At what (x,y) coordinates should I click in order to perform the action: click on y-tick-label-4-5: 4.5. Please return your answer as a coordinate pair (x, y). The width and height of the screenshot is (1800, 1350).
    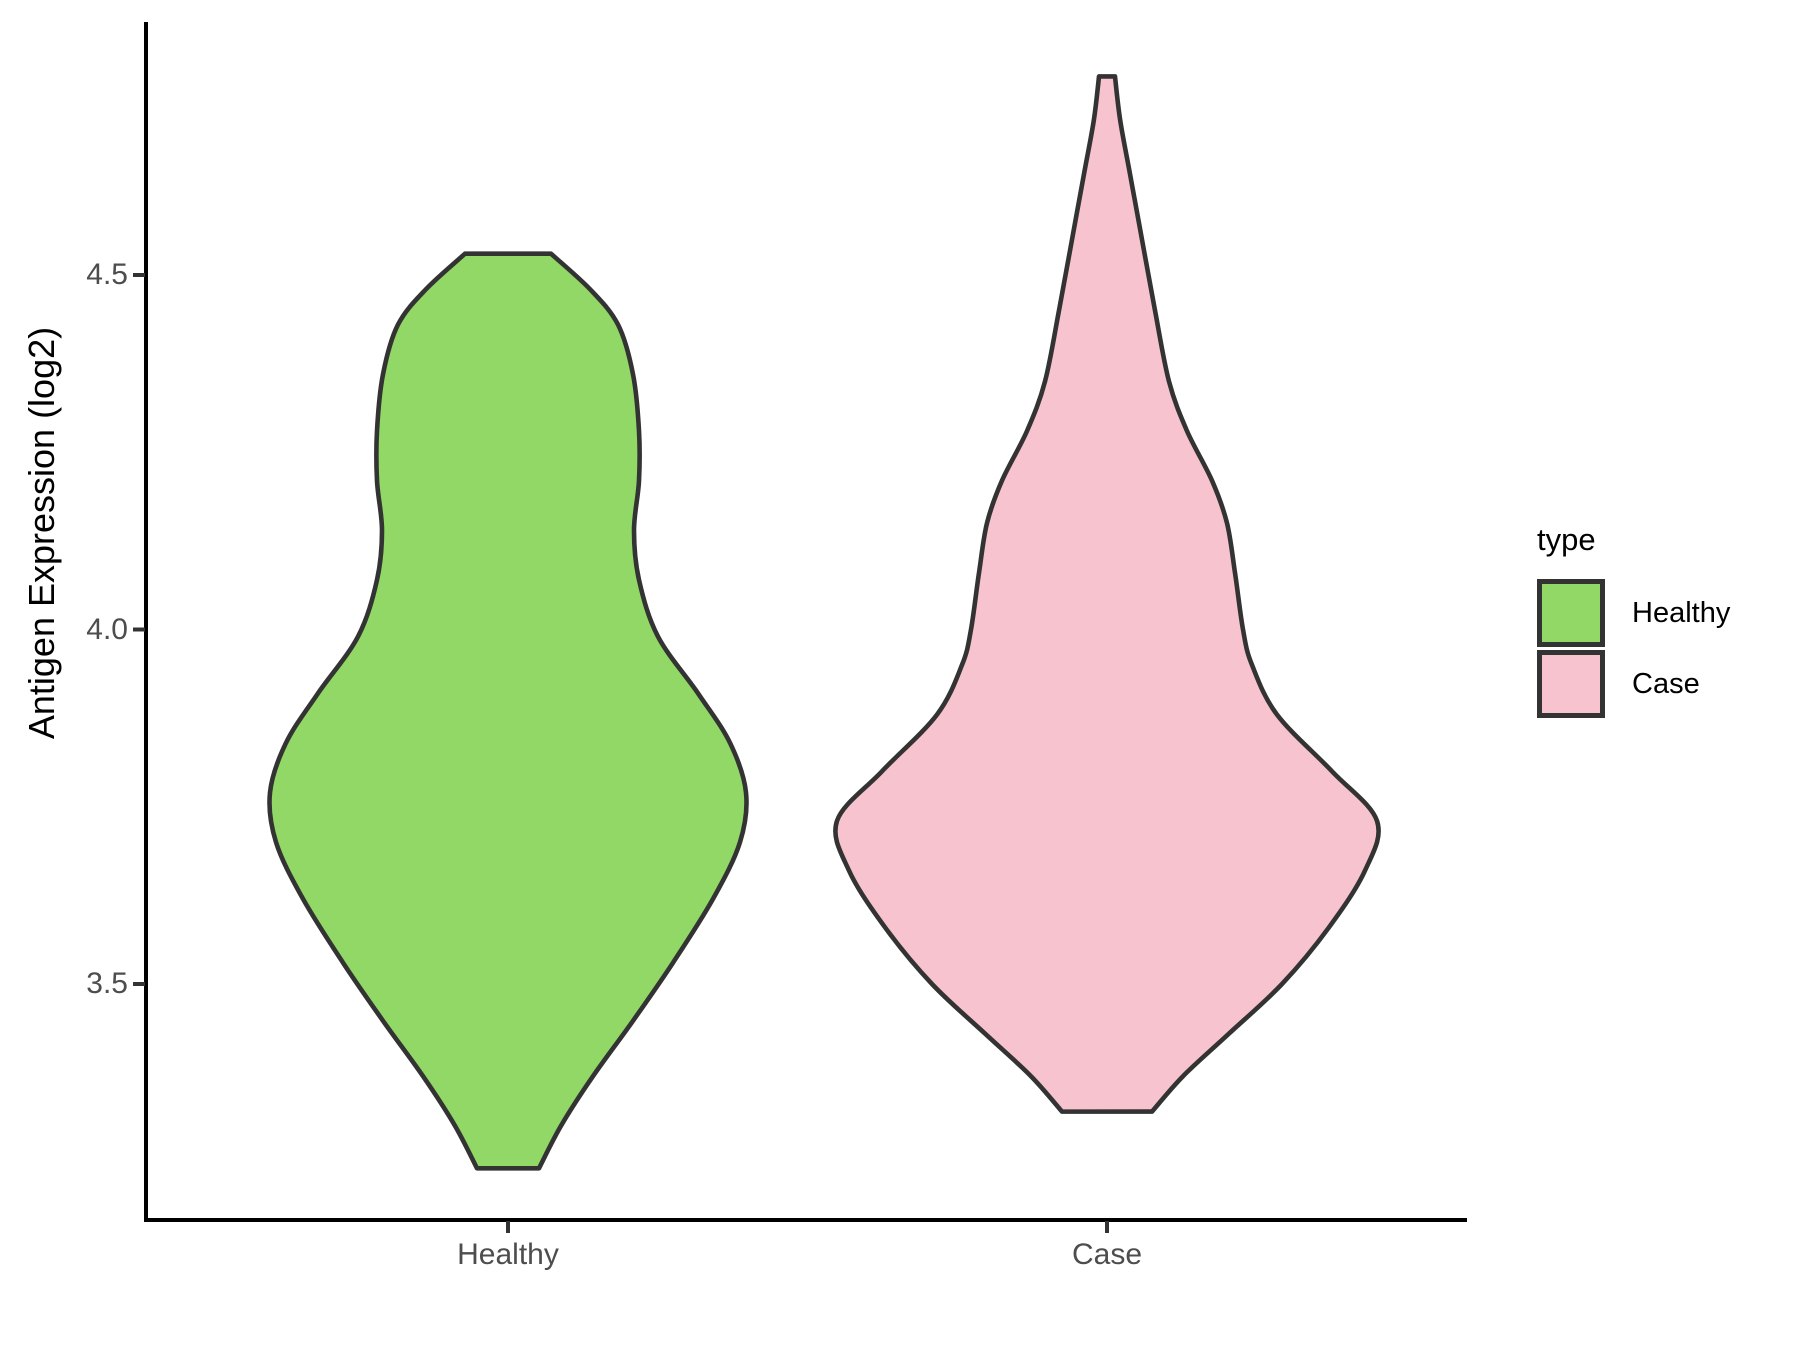
    Looking at the image, I should click on (107, 274).